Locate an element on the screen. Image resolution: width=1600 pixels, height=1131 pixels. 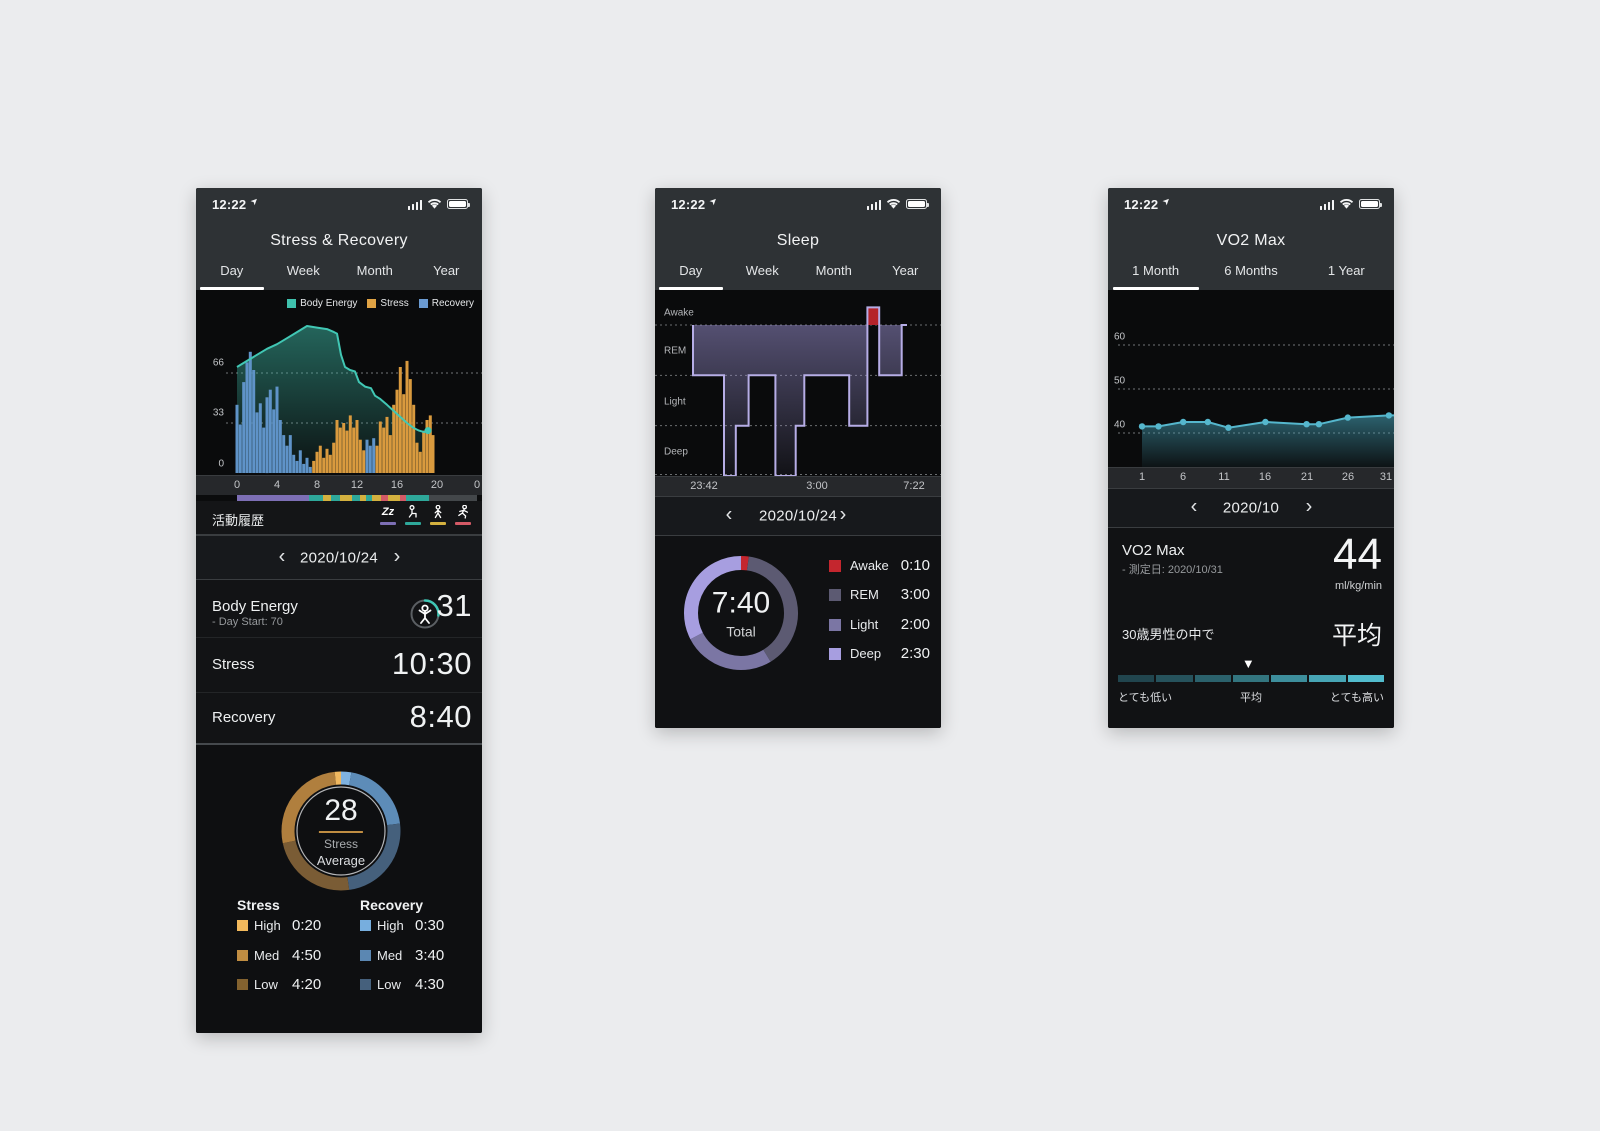
gauge-marker-icon: ▼ is located at coordinates (1248, 663).